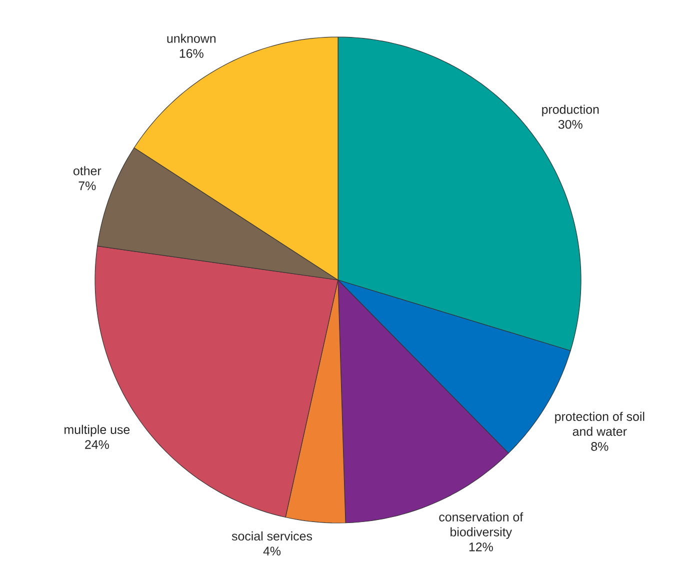 The image size is (698, 579). I want to click on slice-label: unknown, so click(191, 38).